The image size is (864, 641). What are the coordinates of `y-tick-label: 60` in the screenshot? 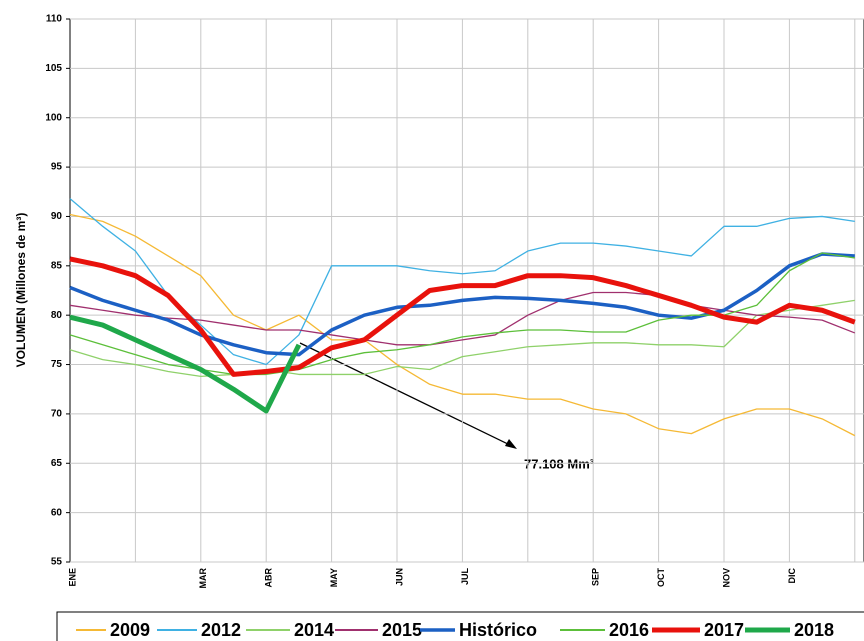 It's located at (57, 512).